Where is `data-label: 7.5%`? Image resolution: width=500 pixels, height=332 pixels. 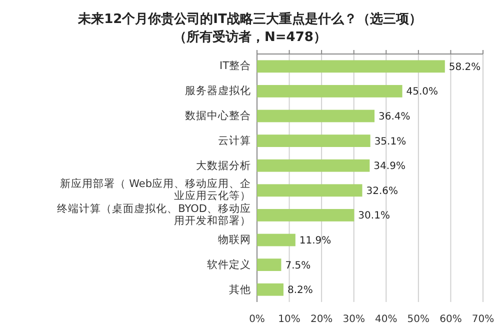
data-label: 7.5% is located at coordinates (298, 266).